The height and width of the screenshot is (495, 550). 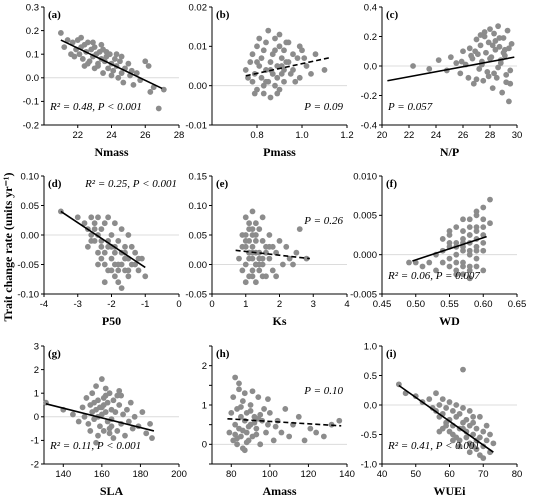 What do you see at coordinates (36, 346) in the screenshot?
I see `y-tick-label: 3` at bounding box center [36, 346].